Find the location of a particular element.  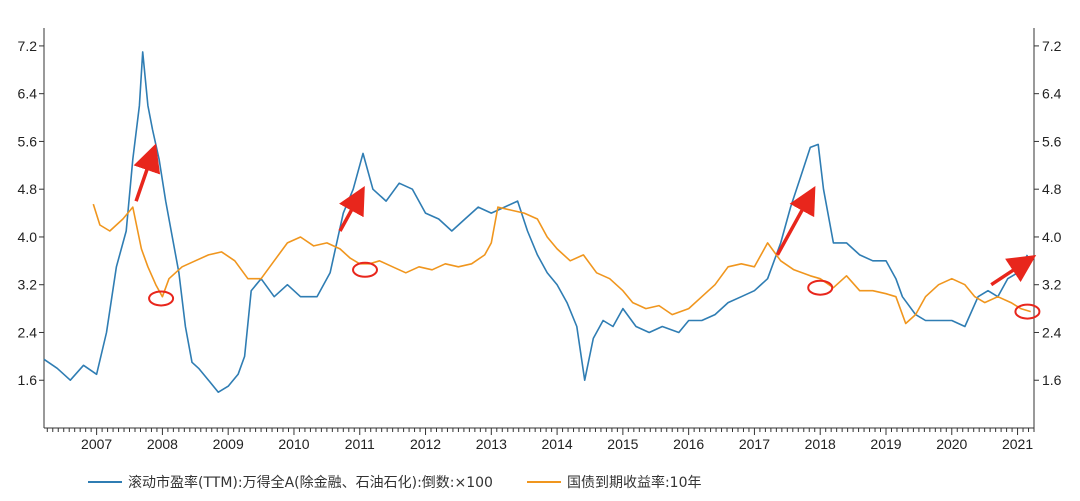

left-y-tick-label: 5.6 is located at coordinates (28, 141).